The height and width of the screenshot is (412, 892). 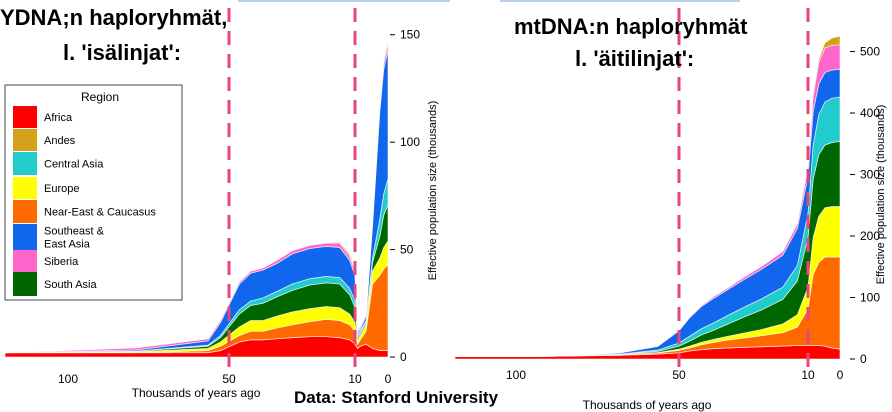 What do you see at coordinates (74, 165) in the screenshot?
I see `legend-label-central-asia: Central Asia` at bounding box center [74, 165].